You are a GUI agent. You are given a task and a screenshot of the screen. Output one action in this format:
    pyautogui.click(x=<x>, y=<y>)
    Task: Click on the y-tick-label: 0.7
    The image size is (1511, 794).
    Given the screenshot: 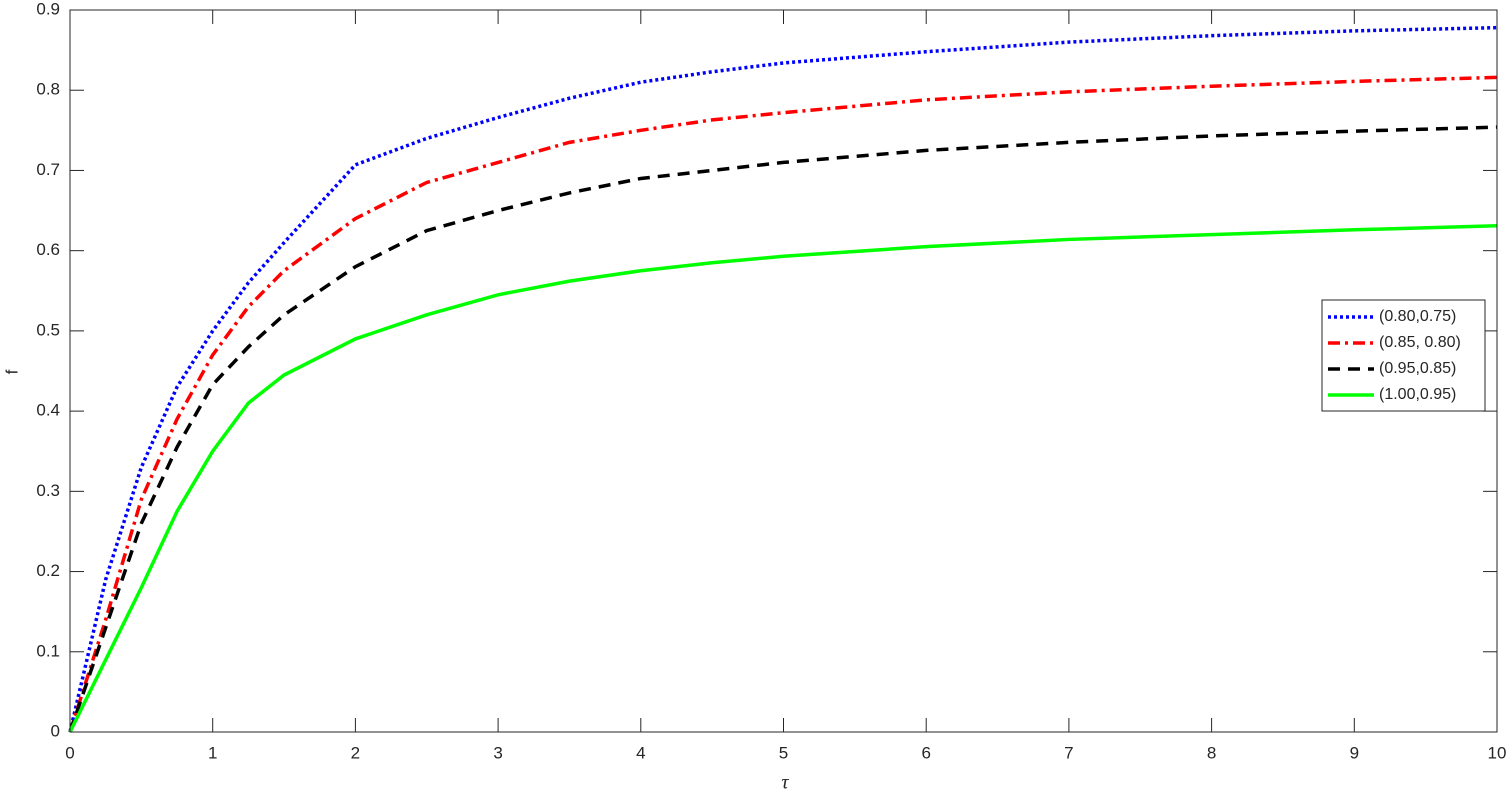 What is the action you would take?
    pyautogui.click(x=48, y=169)
    